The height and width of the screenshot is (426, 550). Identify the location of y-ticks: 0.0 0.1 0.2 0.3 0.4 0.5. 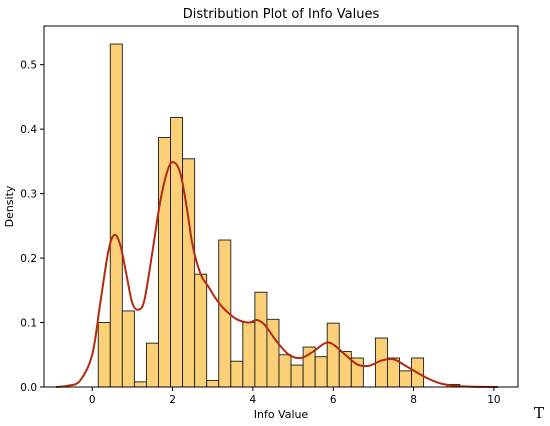
(32, 227).